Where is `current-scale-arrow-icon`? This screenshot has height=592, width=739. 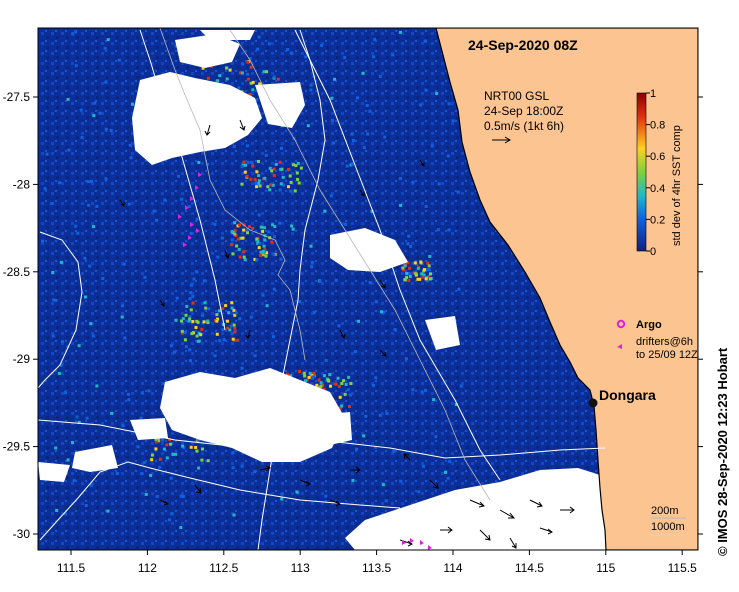
current-scale-arrow-icon is located at coordinates (501, 140).